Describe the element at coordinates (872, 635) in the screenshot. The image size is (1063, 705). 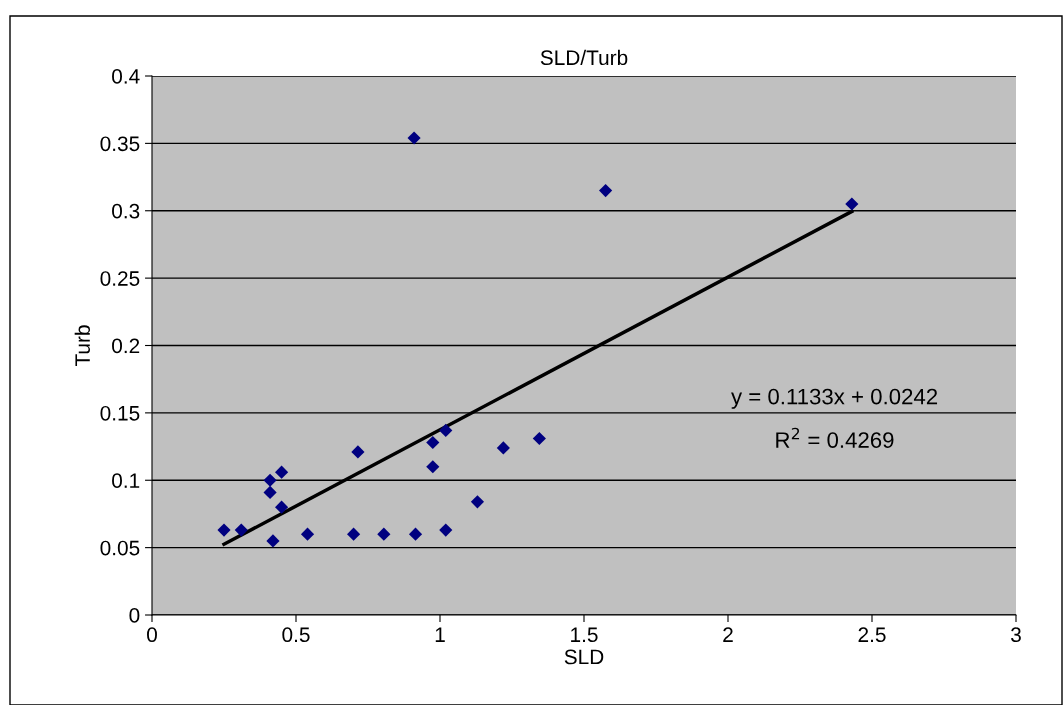
I see `x-tick-label: 2.5` at that location.